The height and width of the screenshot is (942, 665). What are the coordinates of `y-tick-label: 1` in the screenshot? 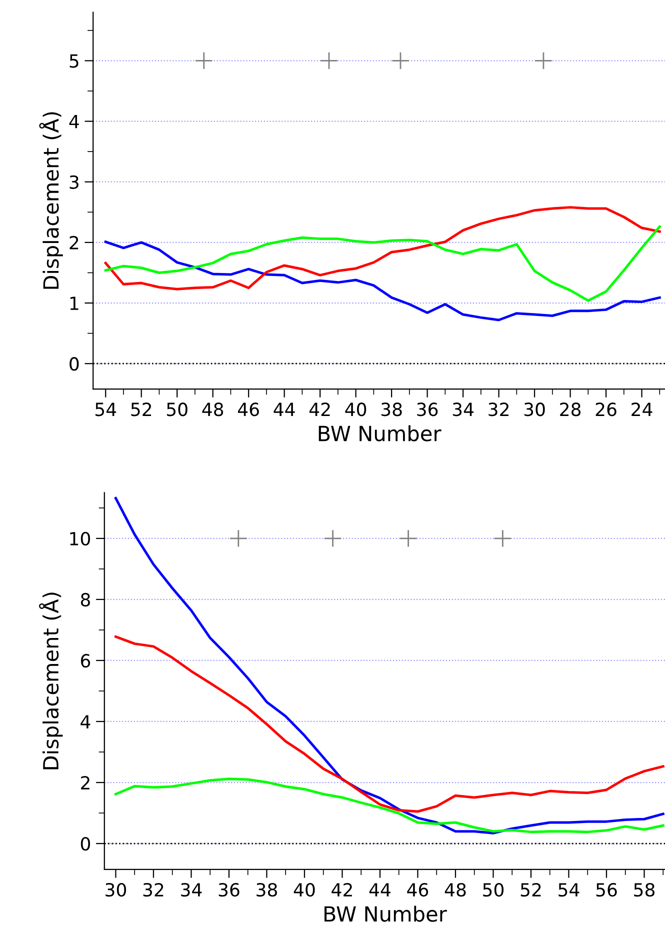 It's located at (74, 303).